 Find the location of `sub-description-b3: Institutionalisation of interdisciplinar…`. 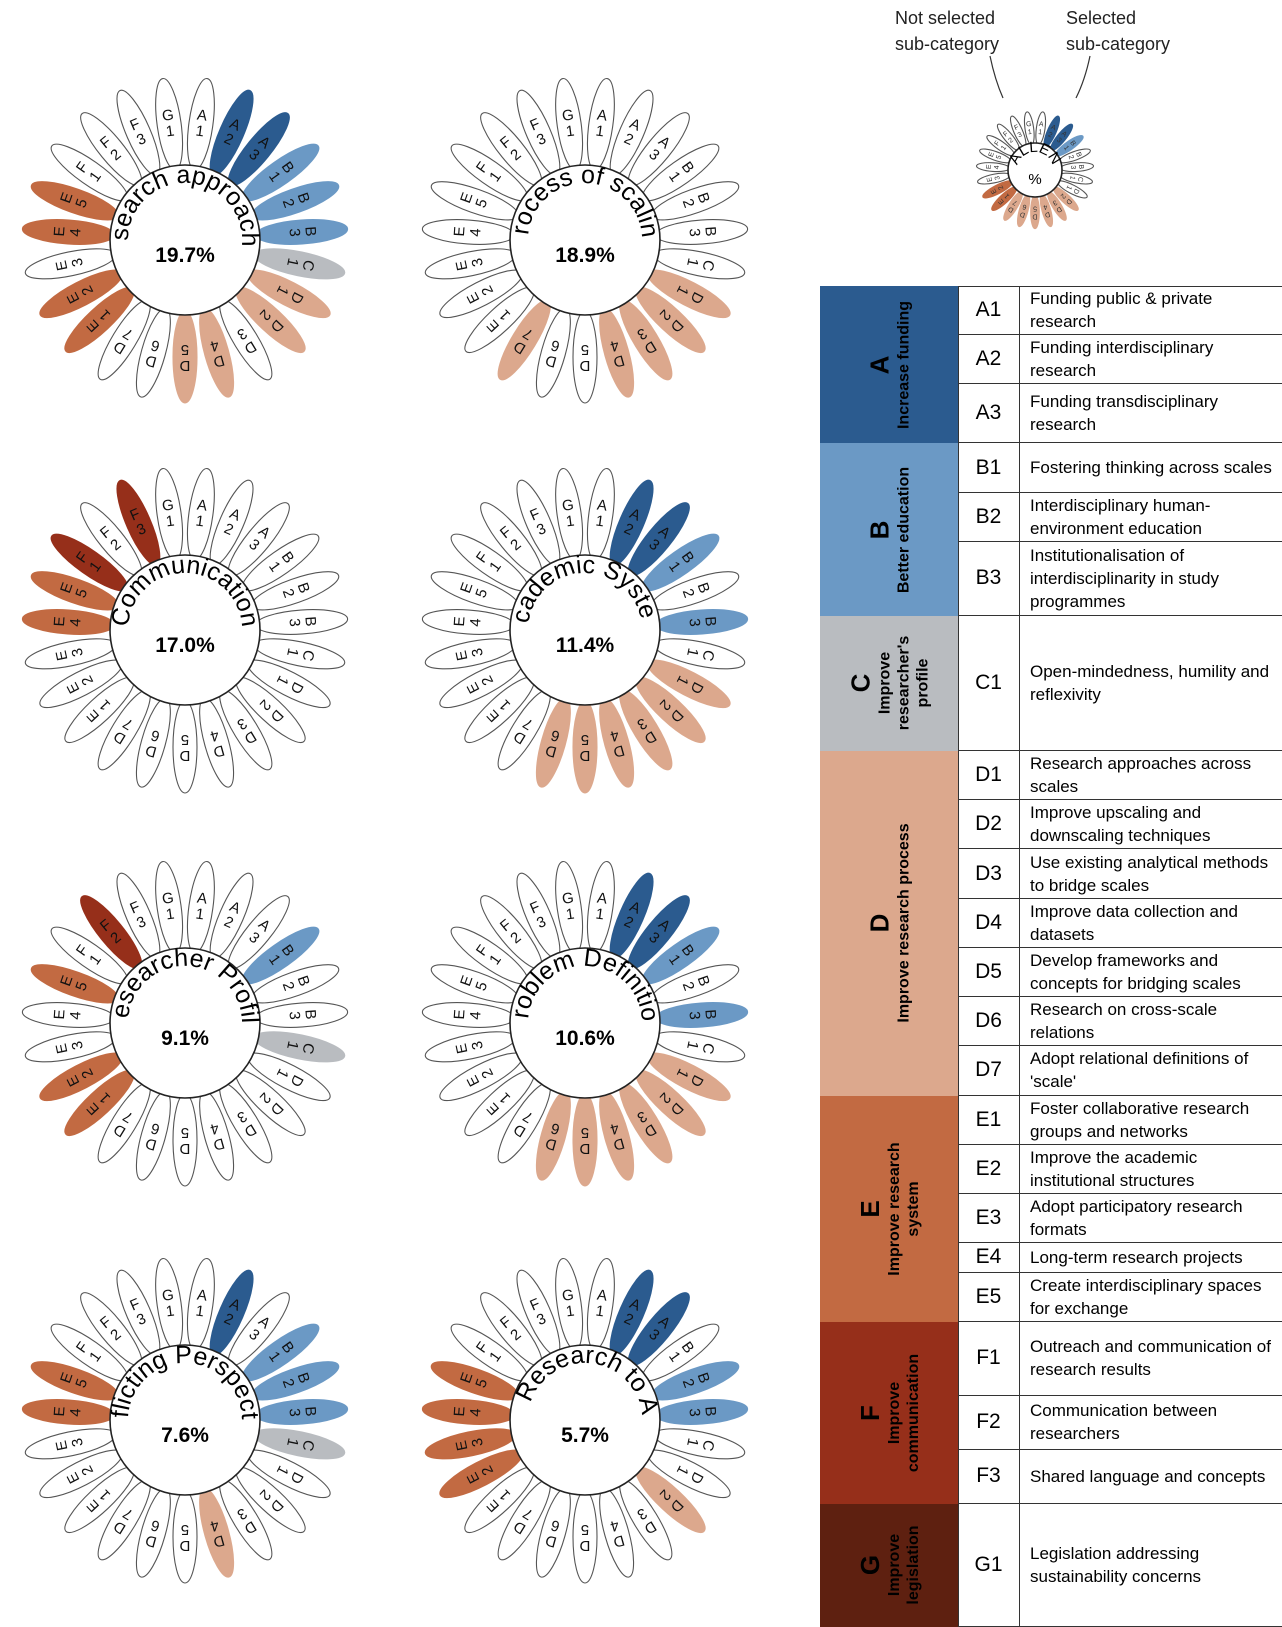

sub-description-b3: Institutionalisation of interdisciplinar… is located at coordinates (1151, 579).